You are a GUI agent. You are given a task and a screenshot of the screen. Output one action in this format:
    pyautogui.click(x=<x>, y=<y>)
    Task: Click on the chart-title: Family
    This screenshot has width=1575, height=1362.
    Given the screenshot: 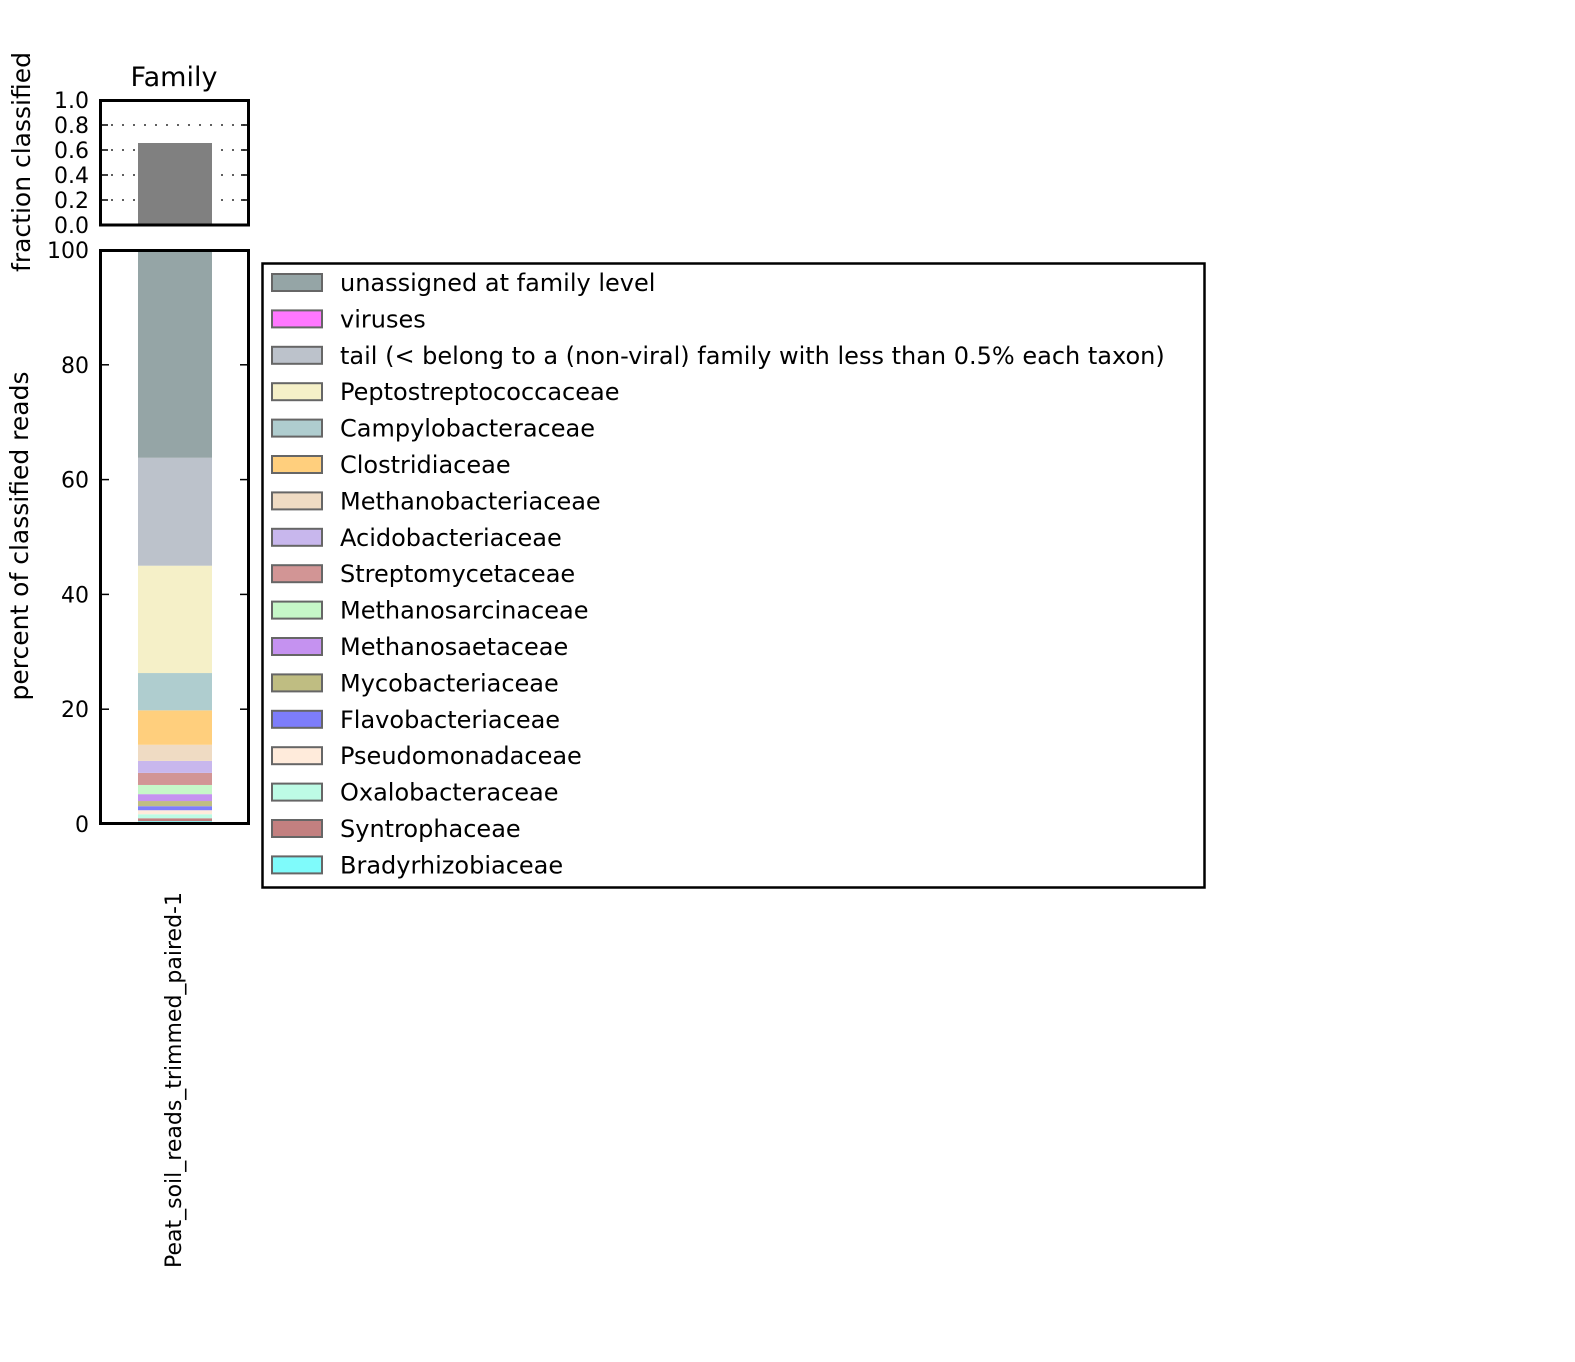 What is the action you would take?
    pyautogui.click(x=174, y=77)
    